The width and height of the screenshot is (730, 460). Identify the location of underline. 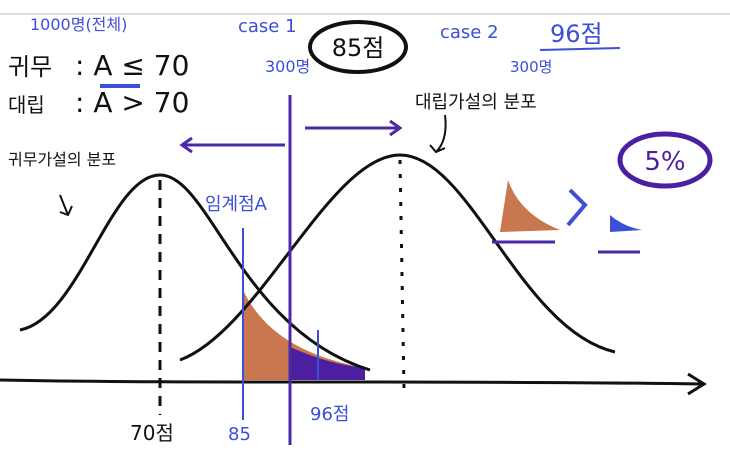
(580, 49).